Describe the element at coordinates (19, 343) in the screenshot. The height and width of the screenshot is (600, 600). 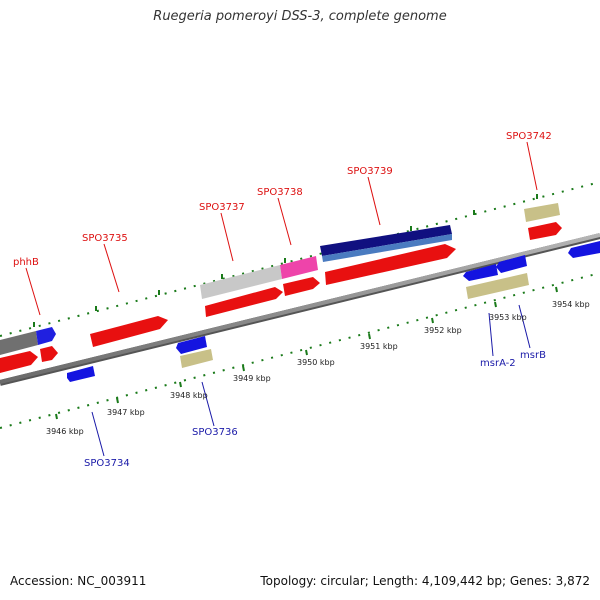
I see `feature-phhB-grey` at that location.